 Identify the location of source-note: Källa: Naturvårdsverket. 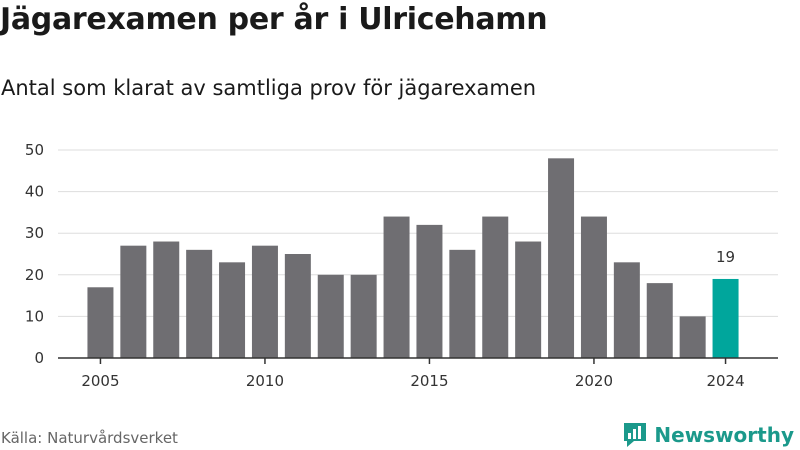
(89, 438).